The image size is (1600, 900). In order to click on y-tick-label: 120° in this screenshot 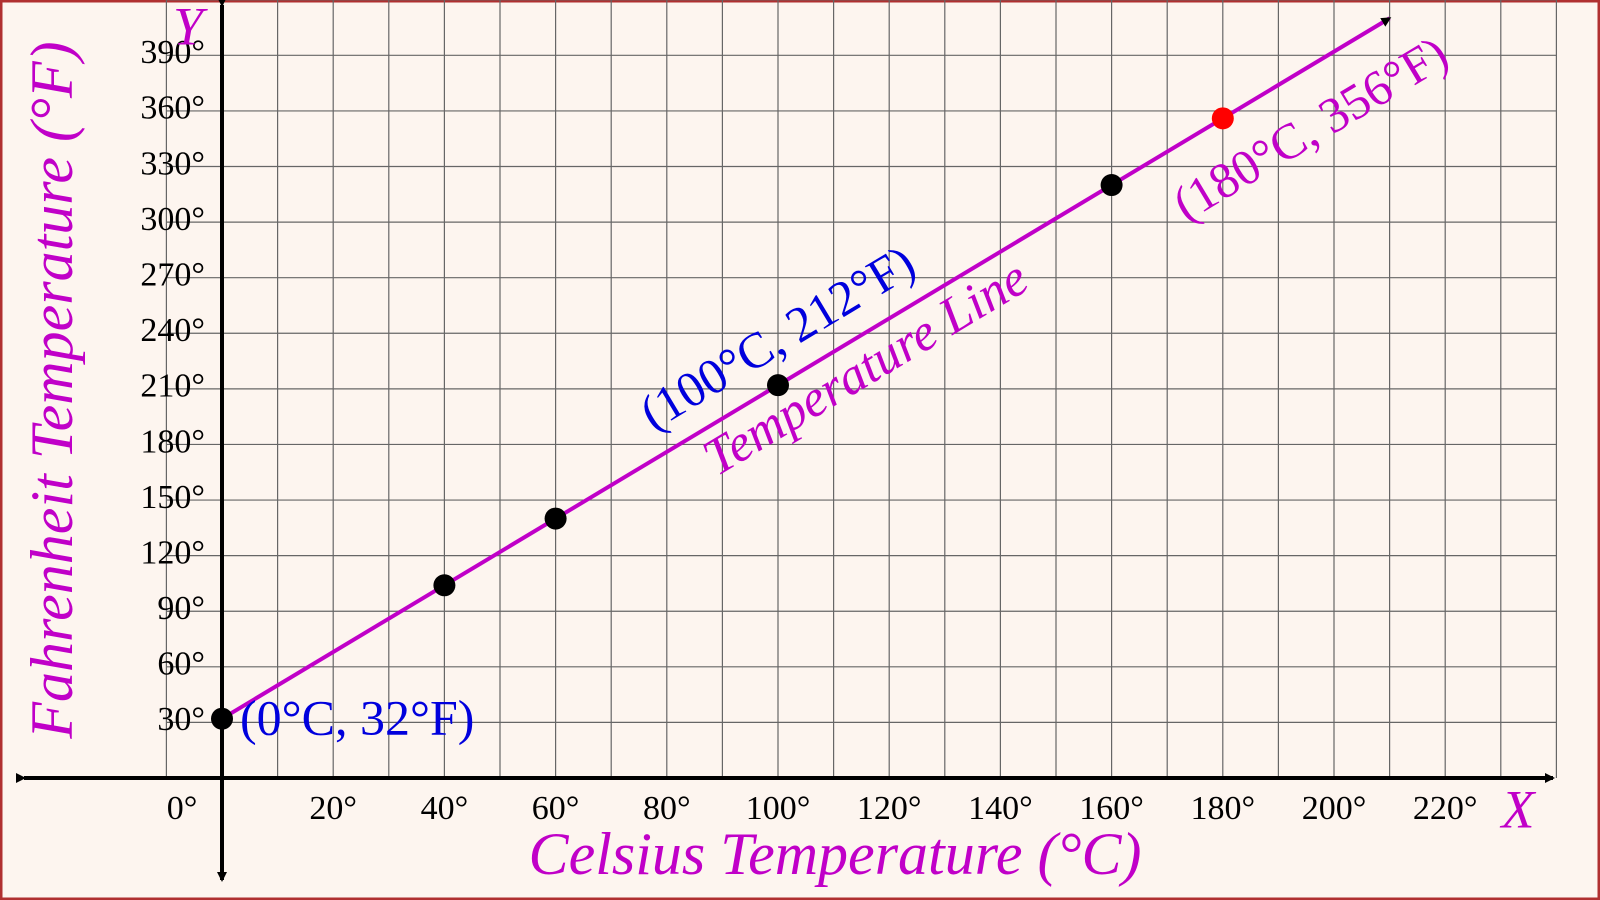, I will do `click(172, 552)`.